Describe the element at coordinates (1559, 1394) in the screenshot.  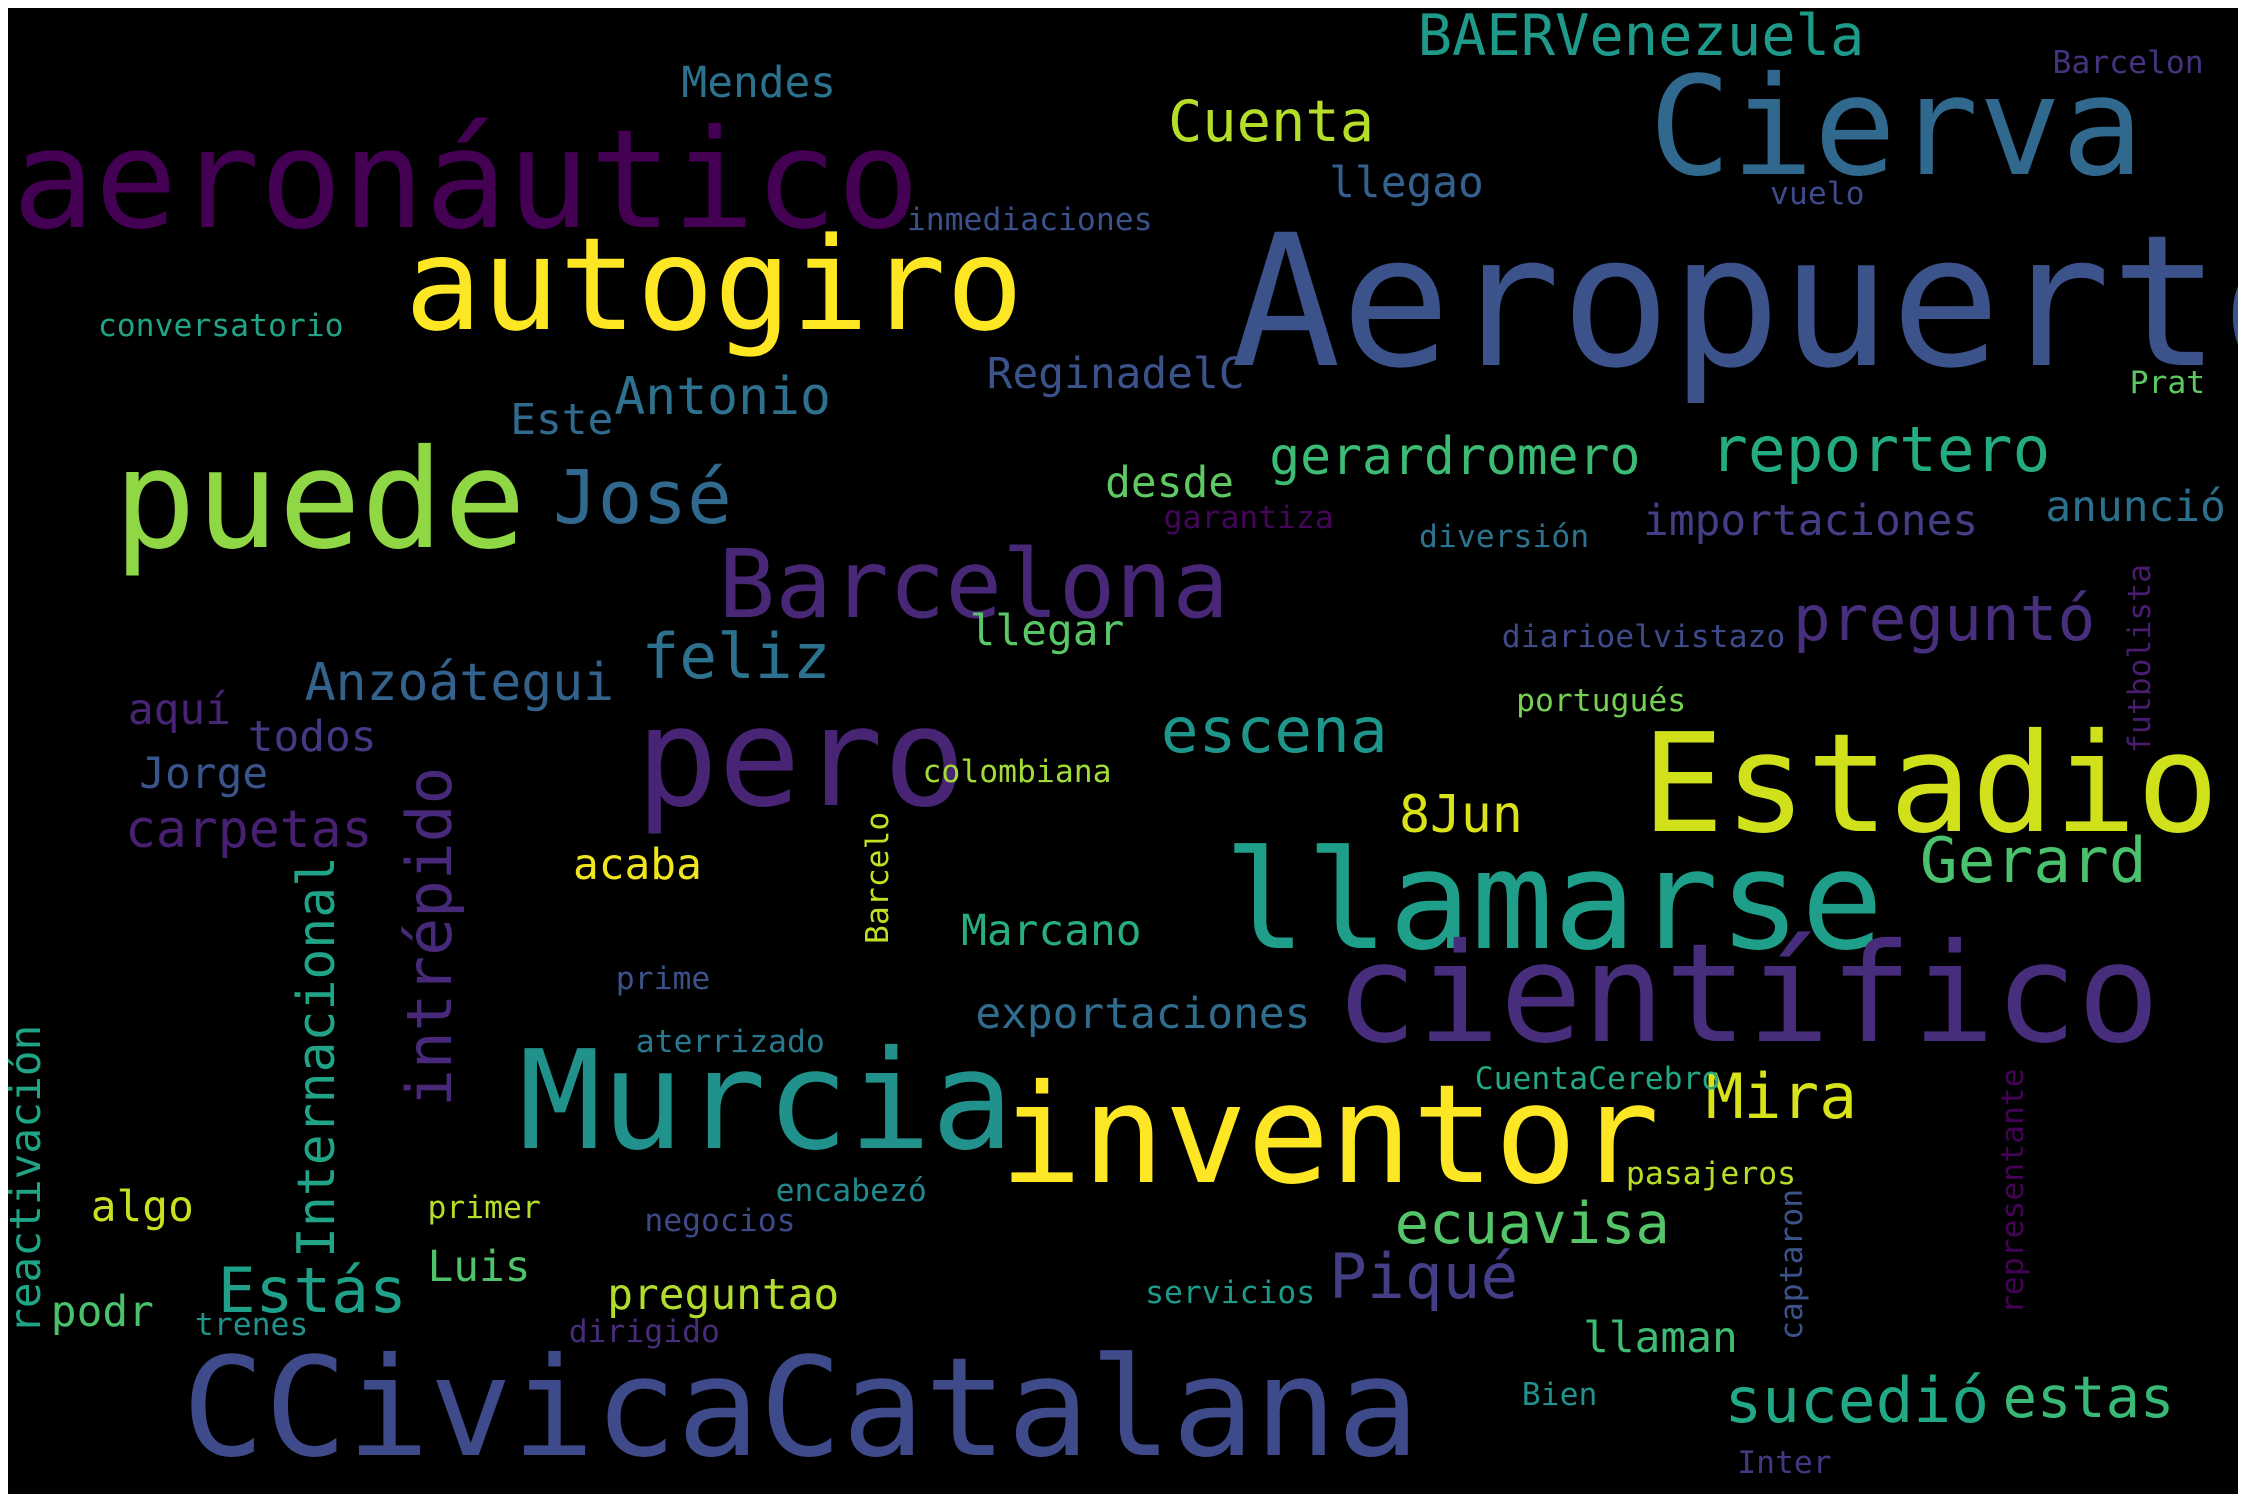
I see `word-bien: Bien` at that location.